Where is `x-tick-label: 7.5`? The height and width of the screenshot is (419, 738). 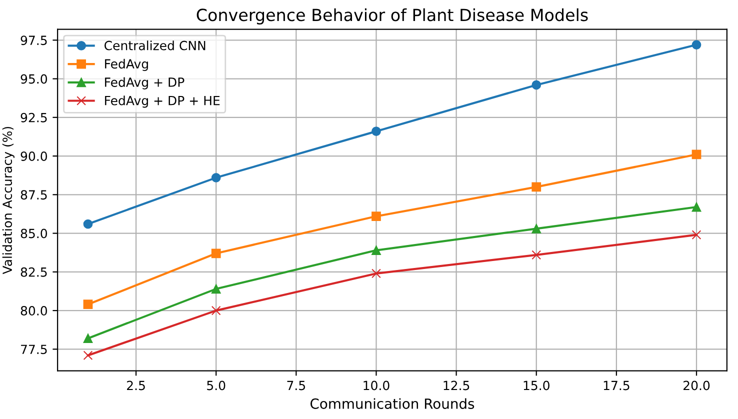
x-tick-label: 7.5 is located at coordinates (296, 385).